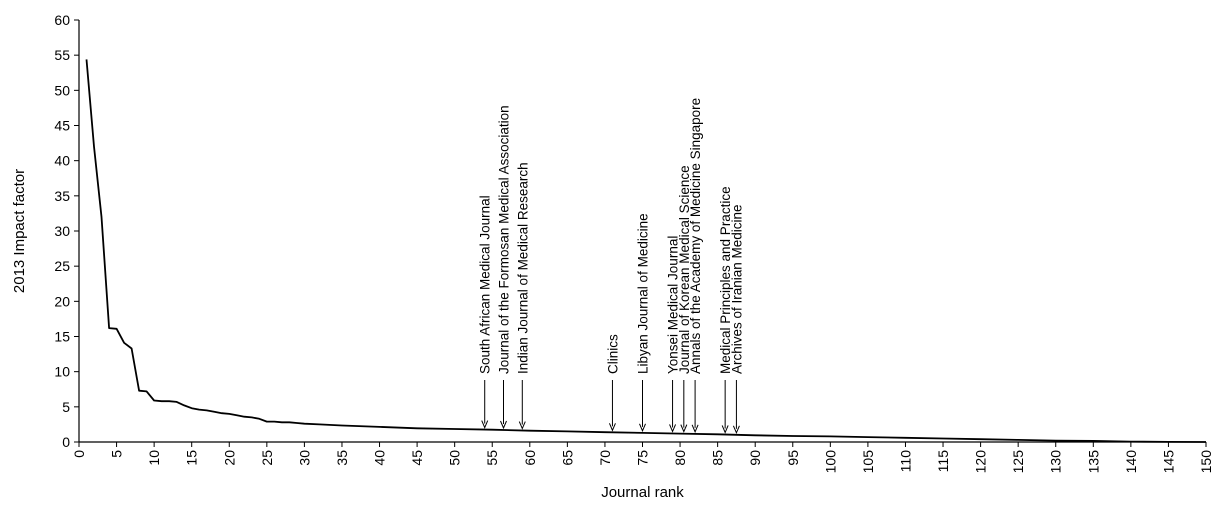 The width and height of the screenshot is (1213, 505). What do you see at coordinates (62, 337) in the screenshot?
I see `y-tick-label: 15` at bounding box center [62, 337].